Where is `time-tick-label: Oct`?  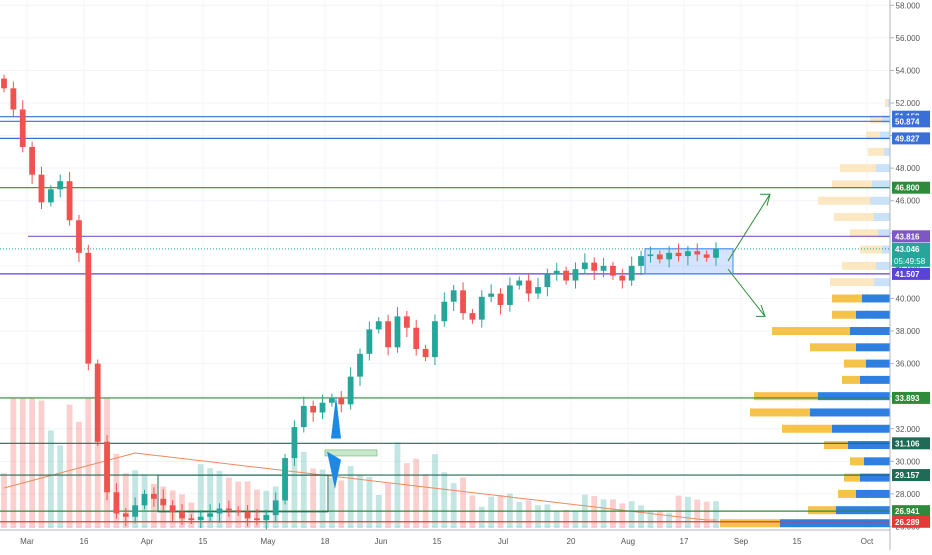
time-tick-label: Oct is located at coordinates (867, 541).